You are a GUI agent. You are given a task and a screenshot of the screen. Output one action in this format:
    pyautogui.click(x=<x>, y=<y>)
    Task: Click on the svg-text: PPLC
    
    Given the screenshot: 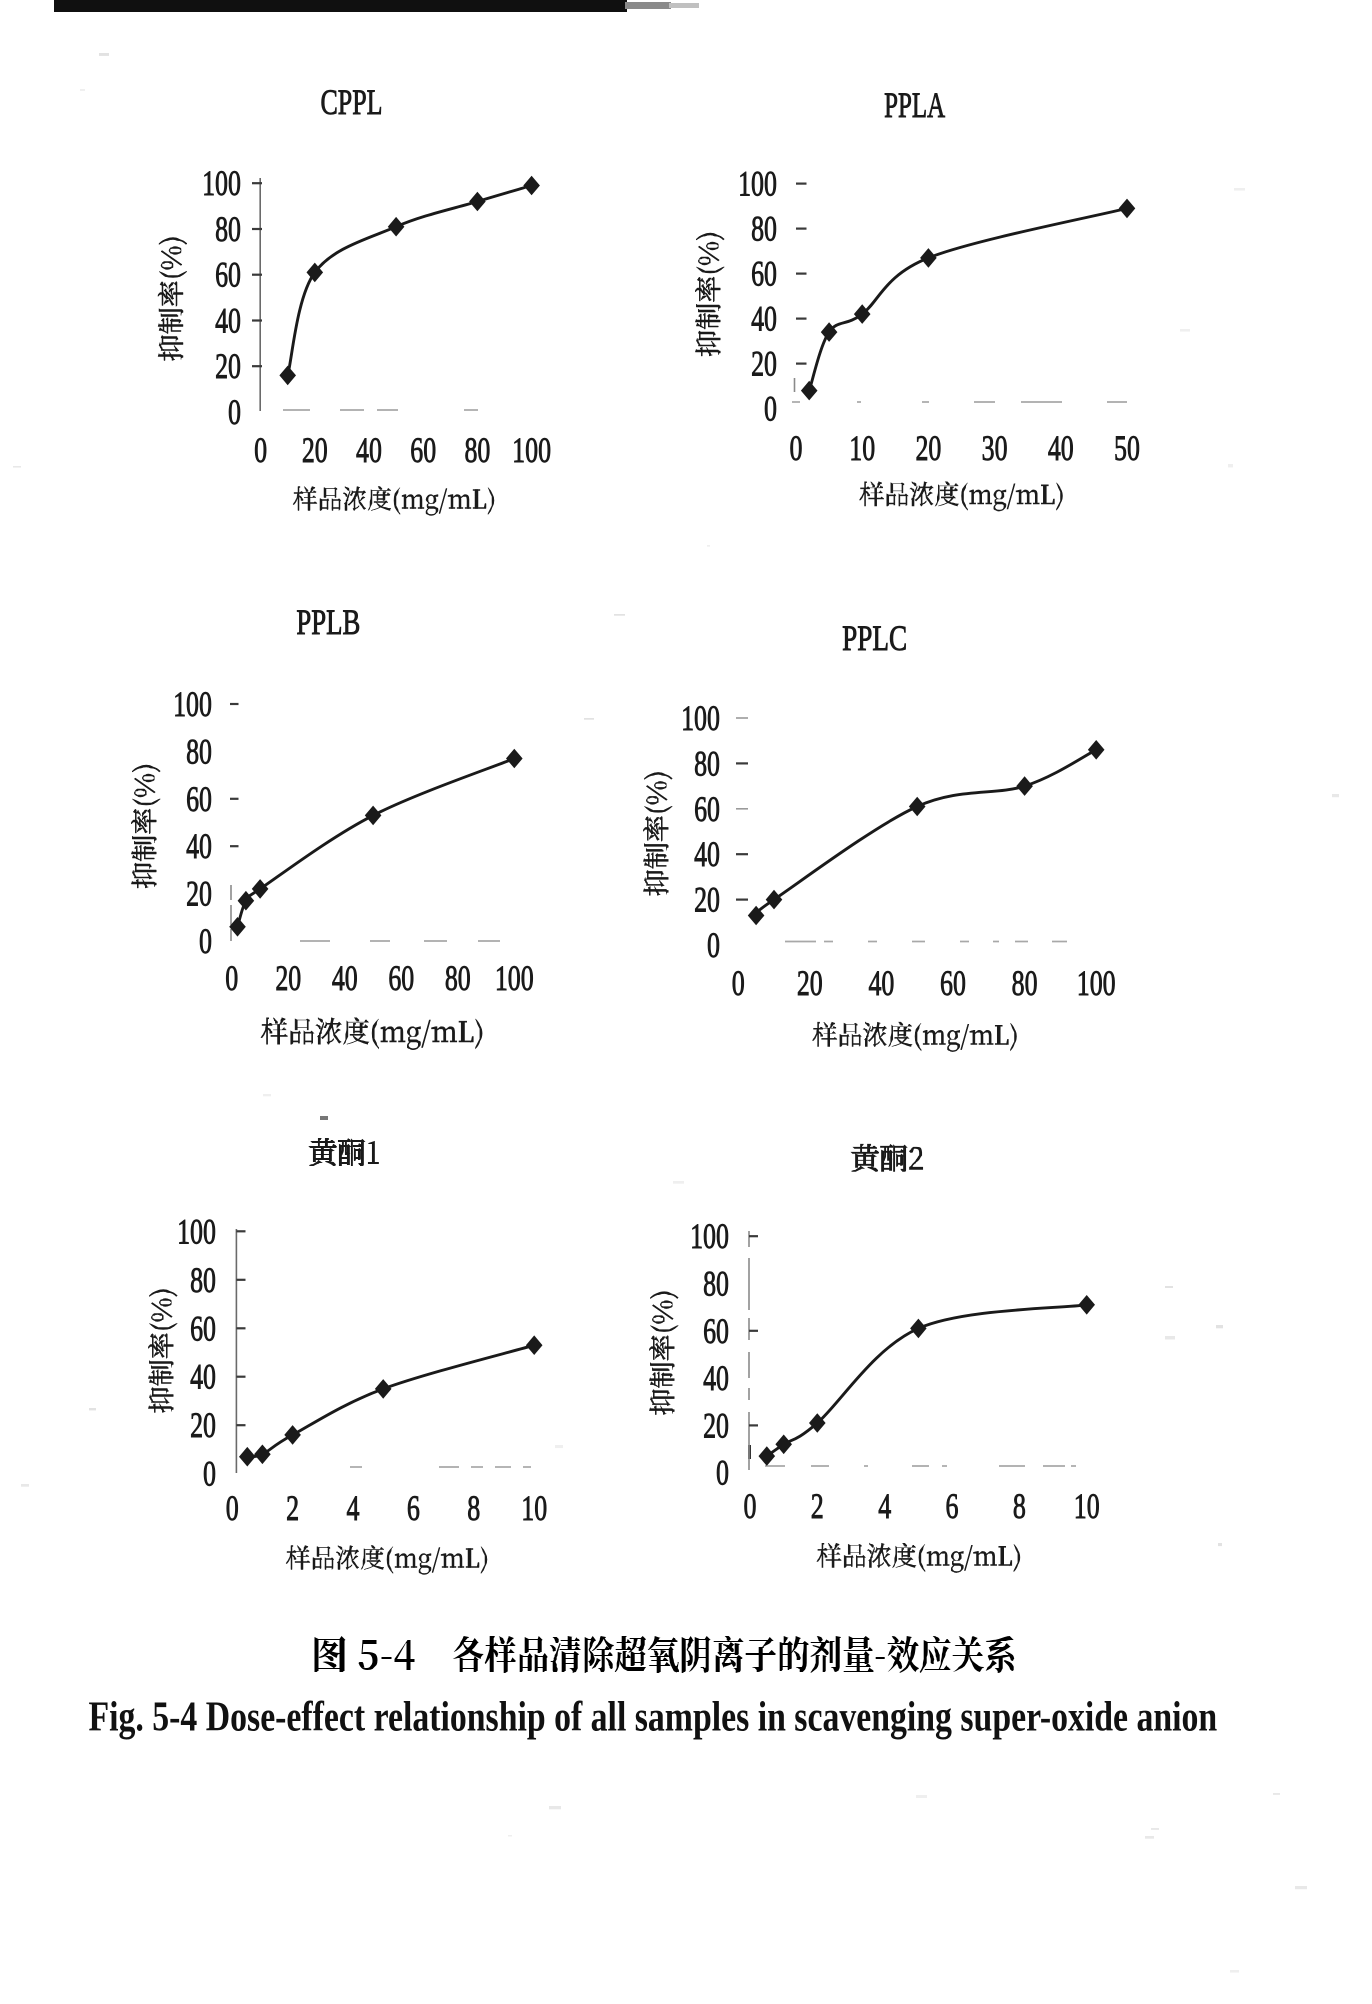 What is the action you would take?
    pyautogui.click(x=874, y=638)
    